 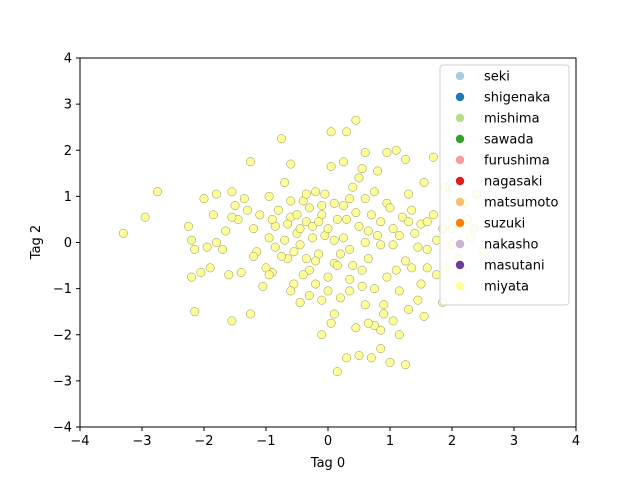 I want to click on legend-label: shigenaka, so click(x=517, y=98).